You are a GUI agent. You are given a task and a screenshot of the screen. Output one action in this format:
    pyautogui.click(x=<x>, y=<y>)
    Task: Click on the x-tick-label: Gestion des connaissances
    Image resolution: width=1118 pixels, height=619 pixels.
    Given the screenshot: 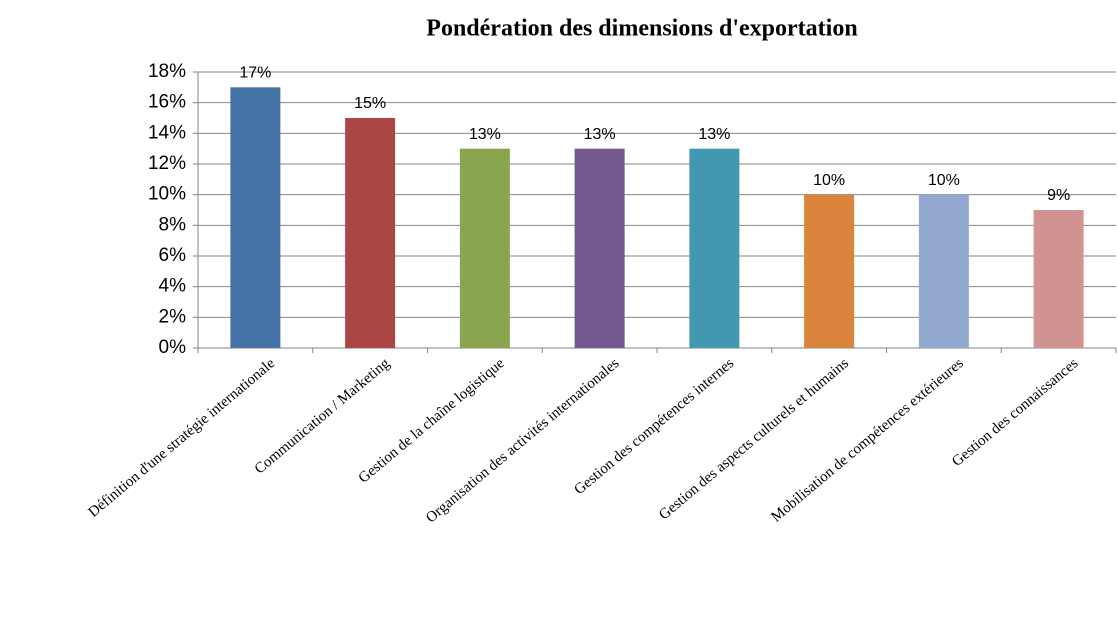 What is the action you would take?
    pyautogui.click(x=1015, y=412)
    